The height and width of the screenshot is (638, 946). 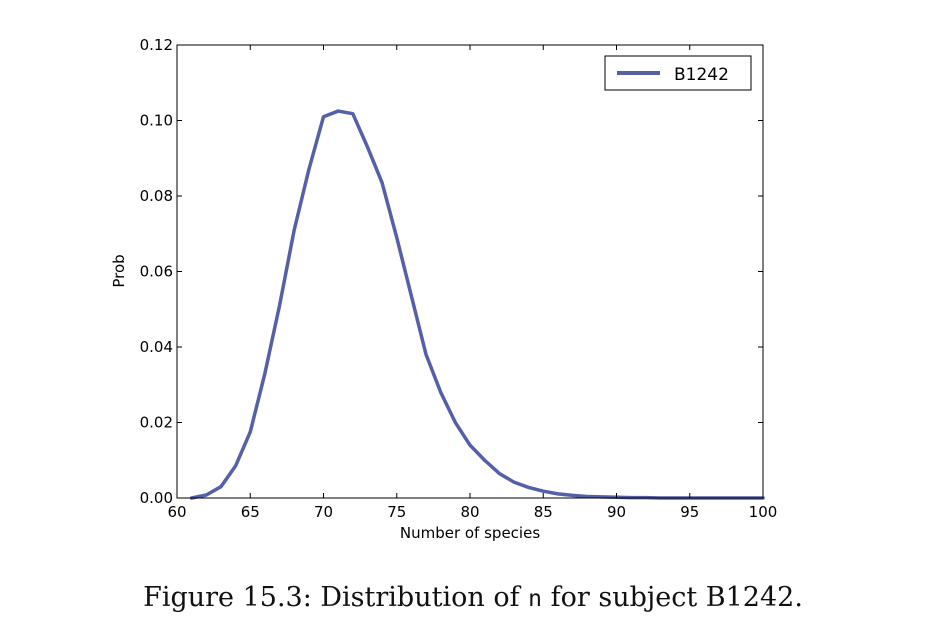 I want to click on y-tick-label: 0.04, so click(x=156, y=347).